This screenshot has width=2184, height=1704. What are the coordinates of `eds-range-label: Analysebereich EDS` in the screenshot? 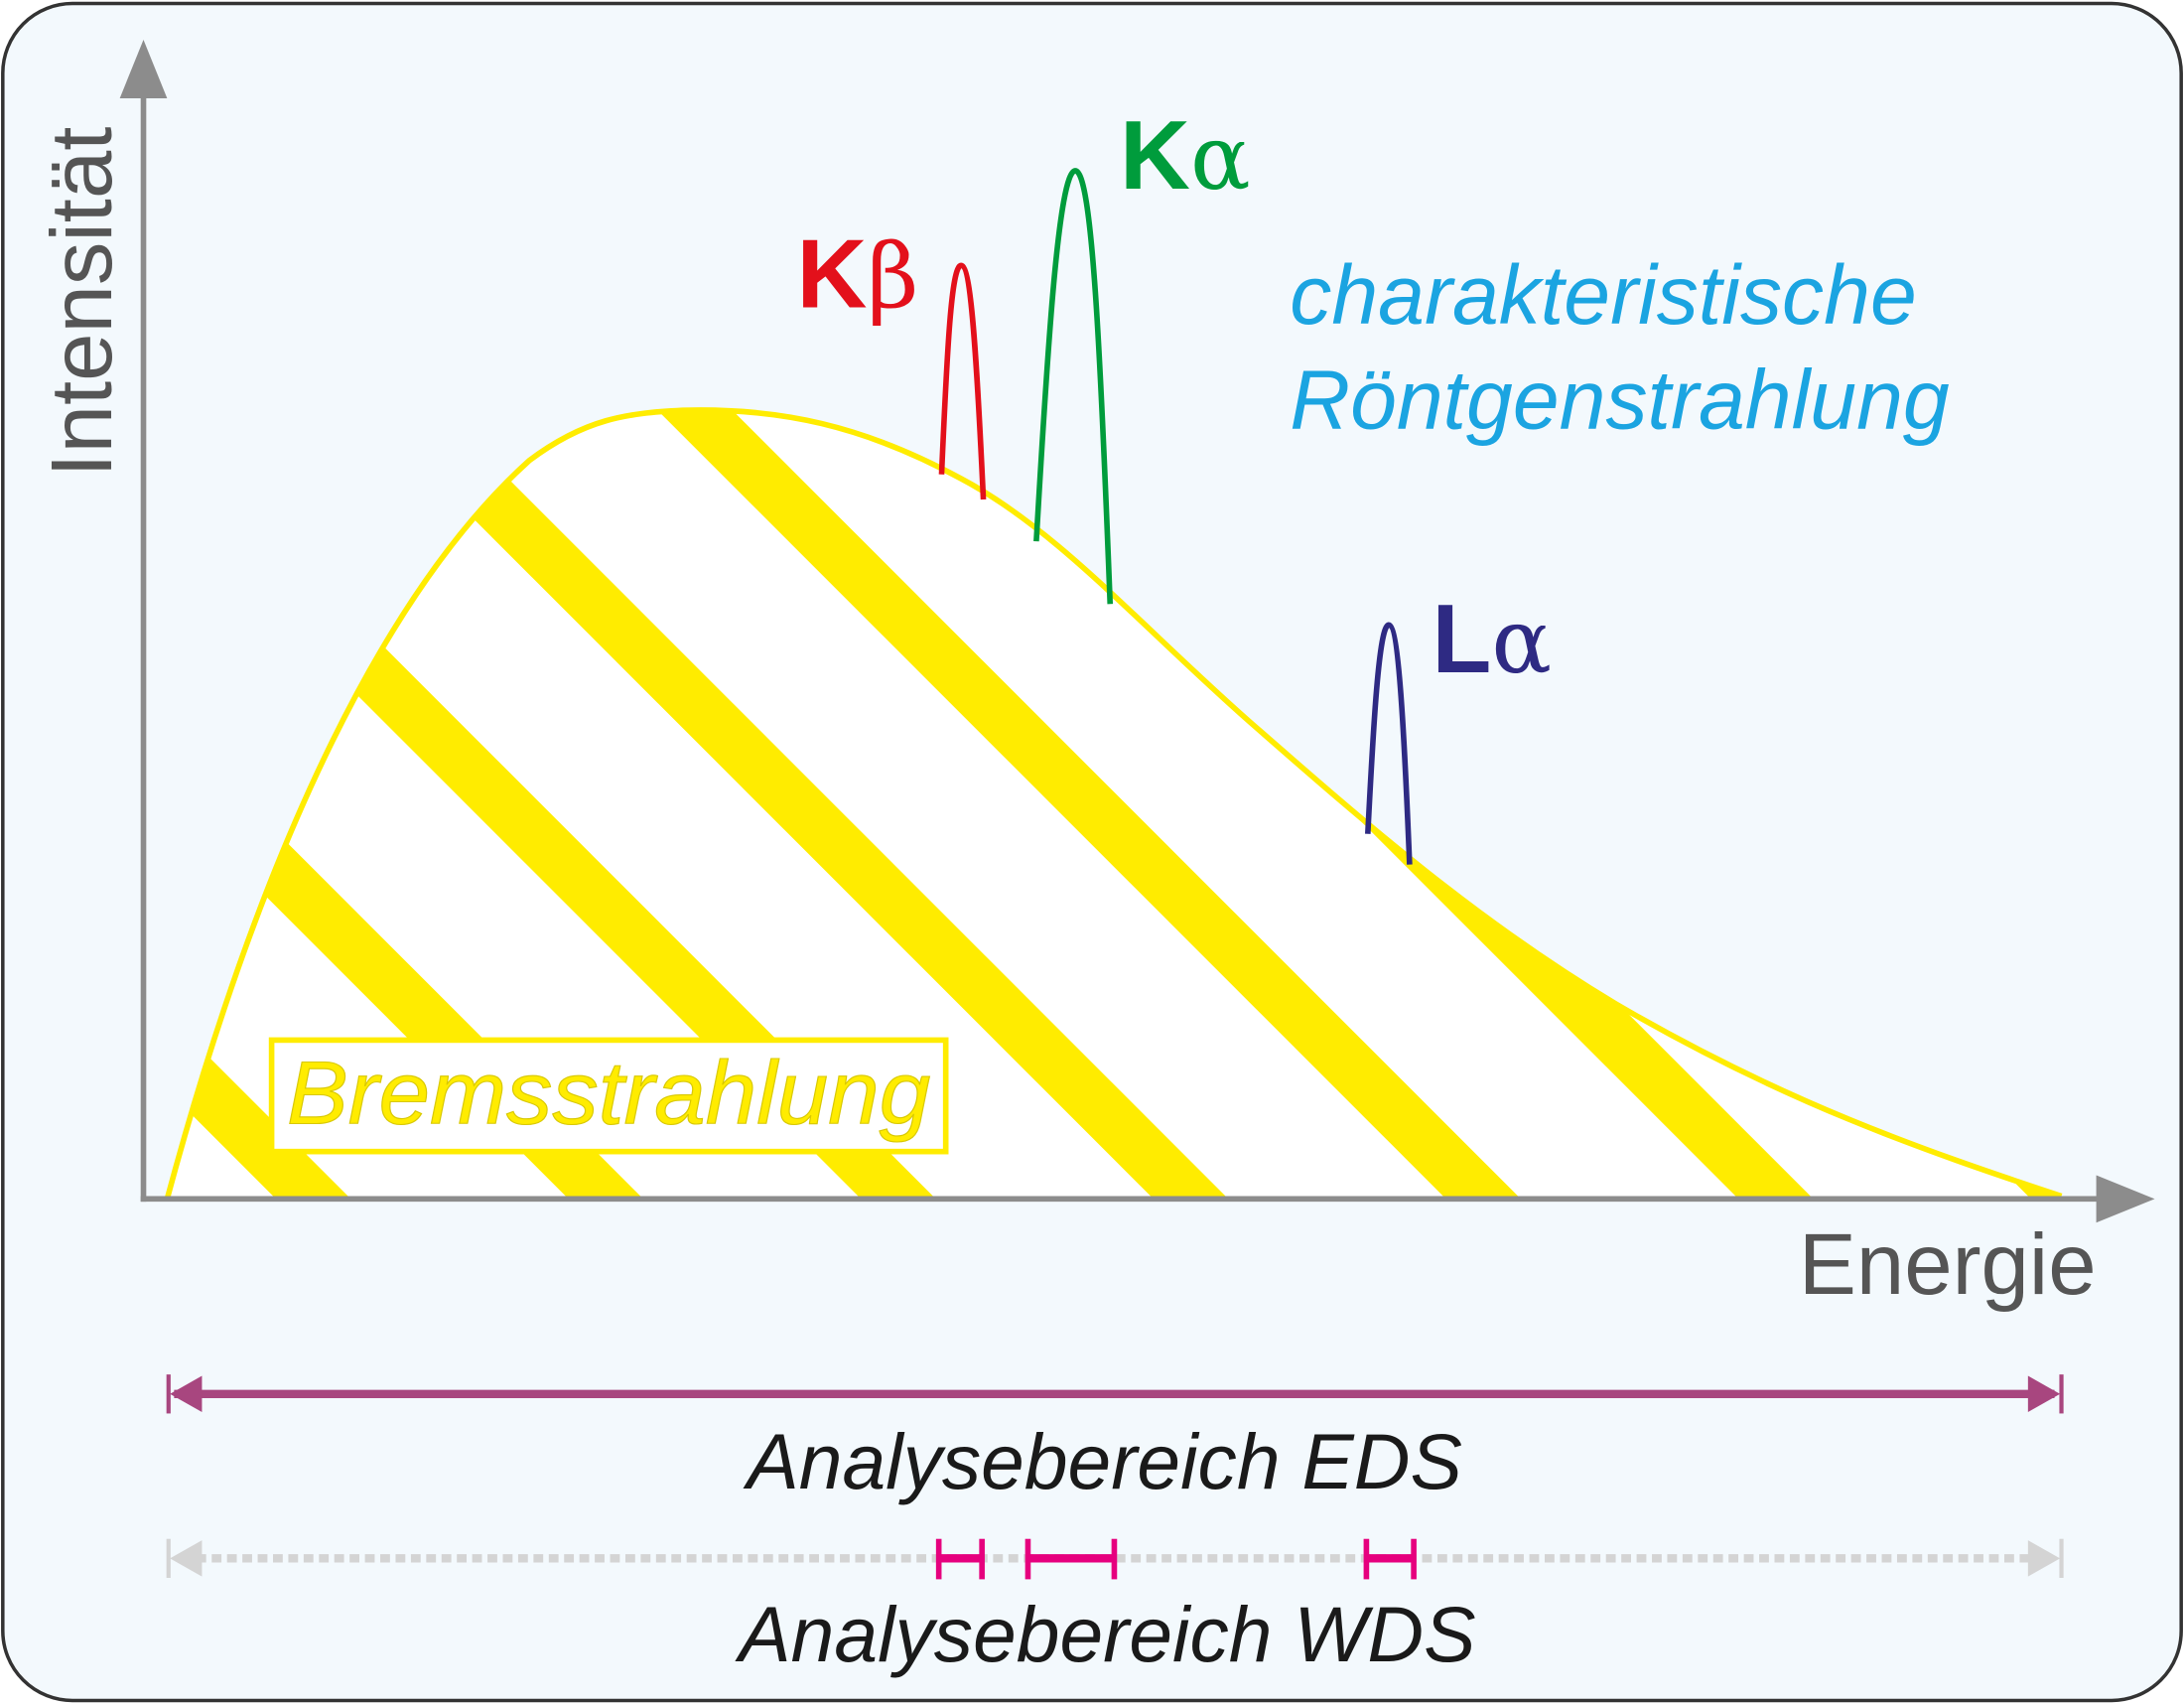 It's located at (1102, 1461).